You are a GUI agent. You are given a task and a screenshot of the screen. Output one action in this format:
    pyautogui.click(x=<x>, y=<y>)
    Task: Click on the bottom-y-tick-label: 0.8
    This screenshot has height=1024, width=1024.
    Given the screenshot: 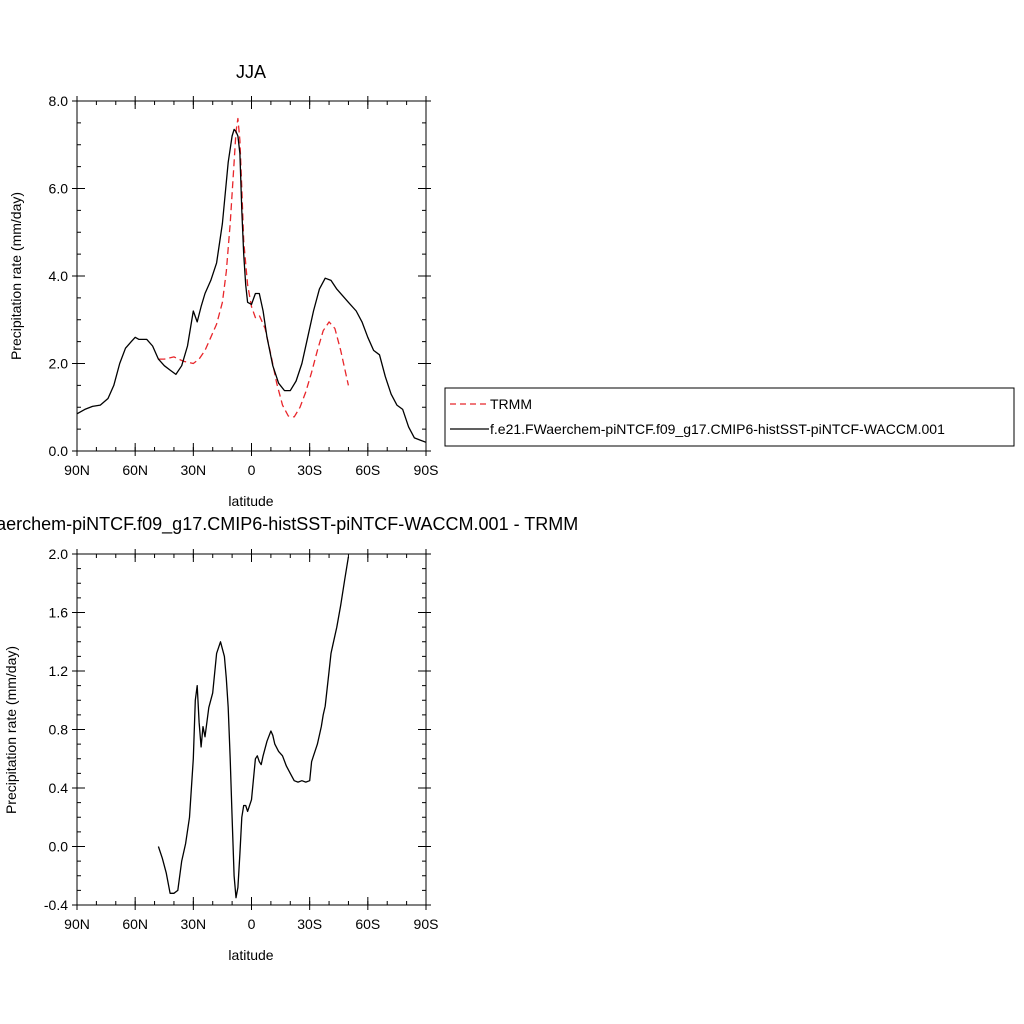 What is the action you would take?
    pyautogui.click(x=59, y=730)
    